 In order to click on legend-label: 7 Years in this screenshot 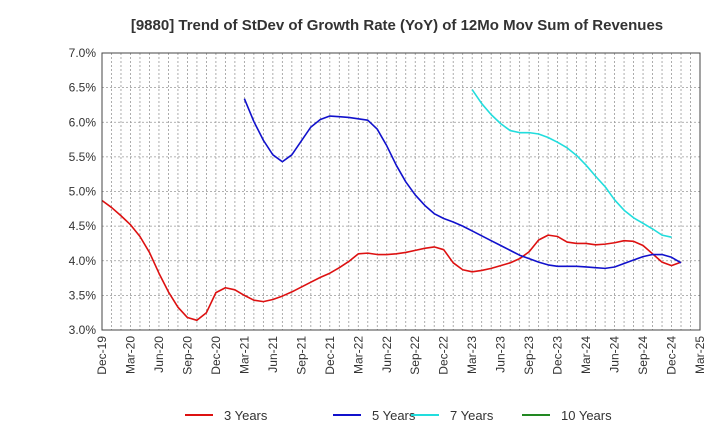, I will do `click(472, 415)`.